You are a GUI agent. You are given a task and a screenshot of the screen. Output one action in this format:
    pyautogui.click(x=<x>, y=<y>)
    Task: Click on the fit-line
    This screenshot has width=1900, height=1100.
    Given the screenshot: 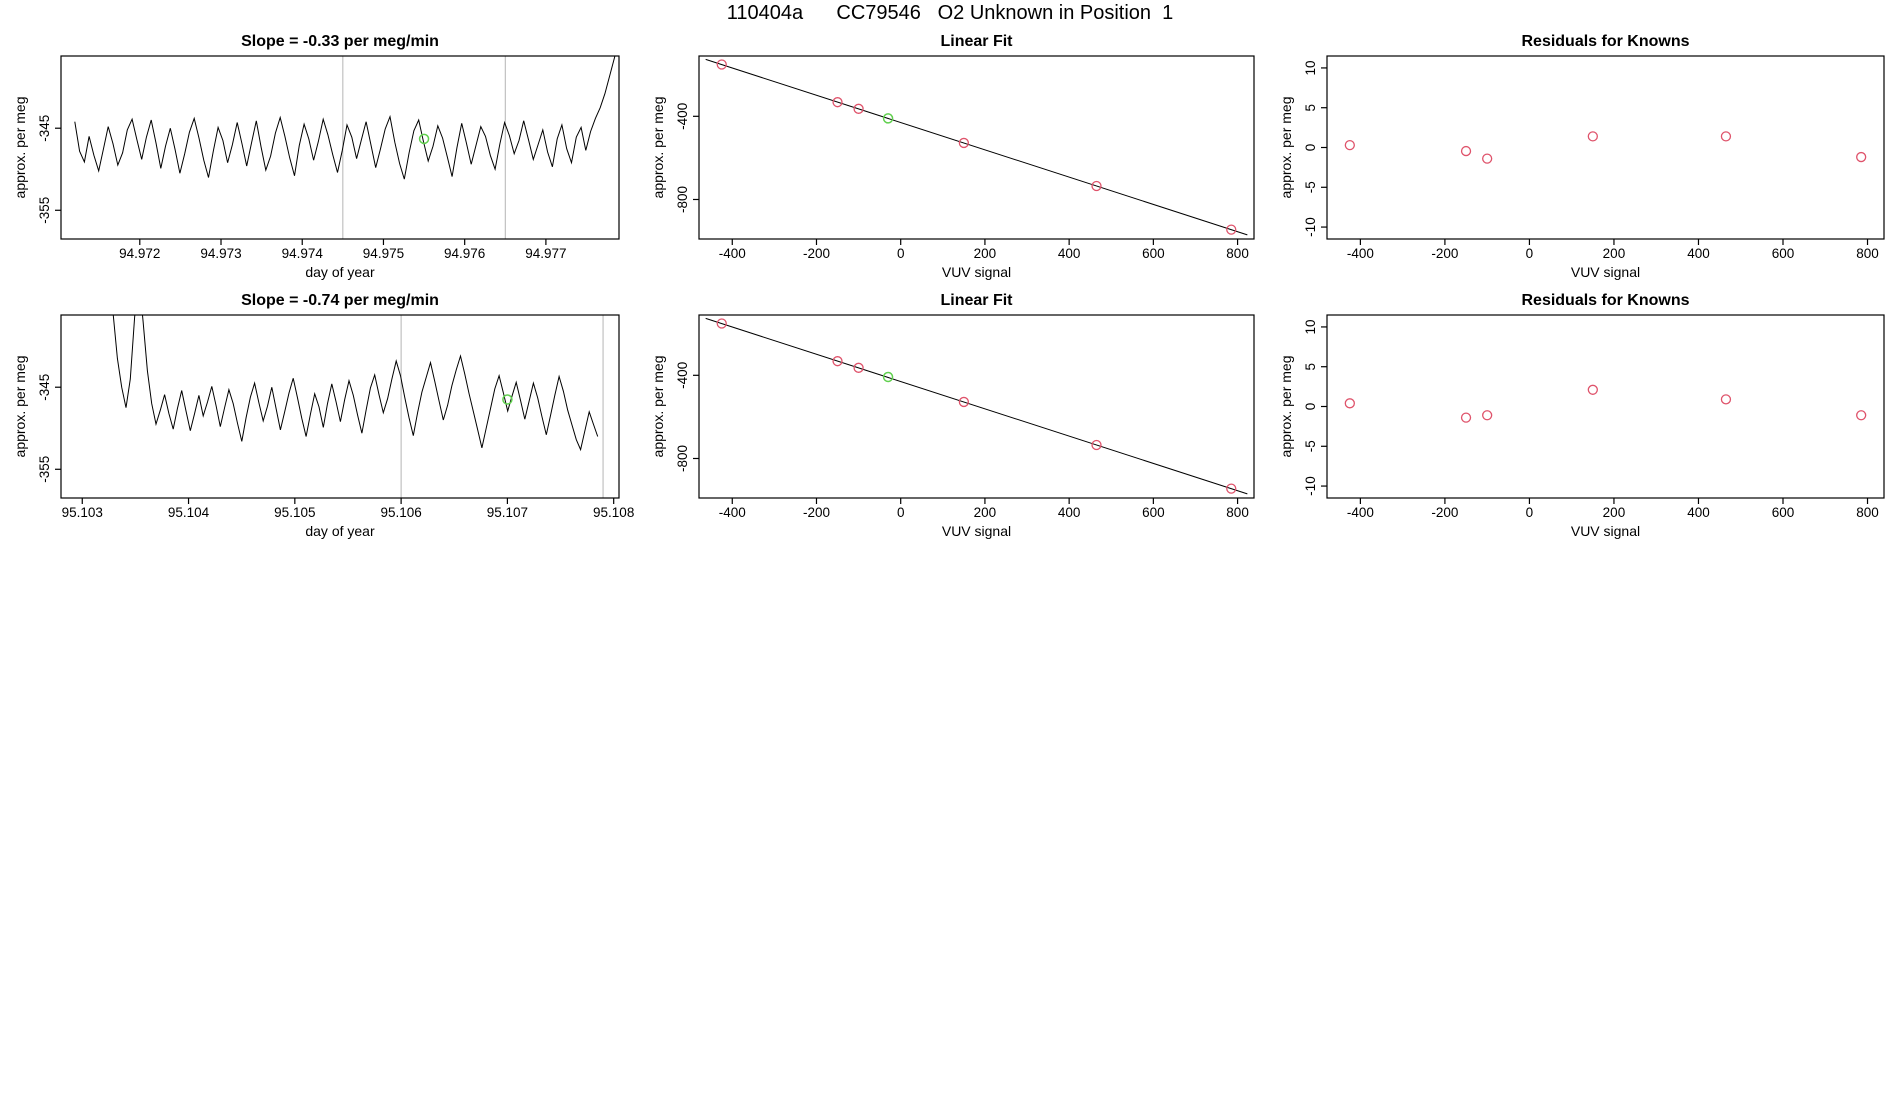 What is the action you would take?
    pyautogui.click(x=976, y=406)
    